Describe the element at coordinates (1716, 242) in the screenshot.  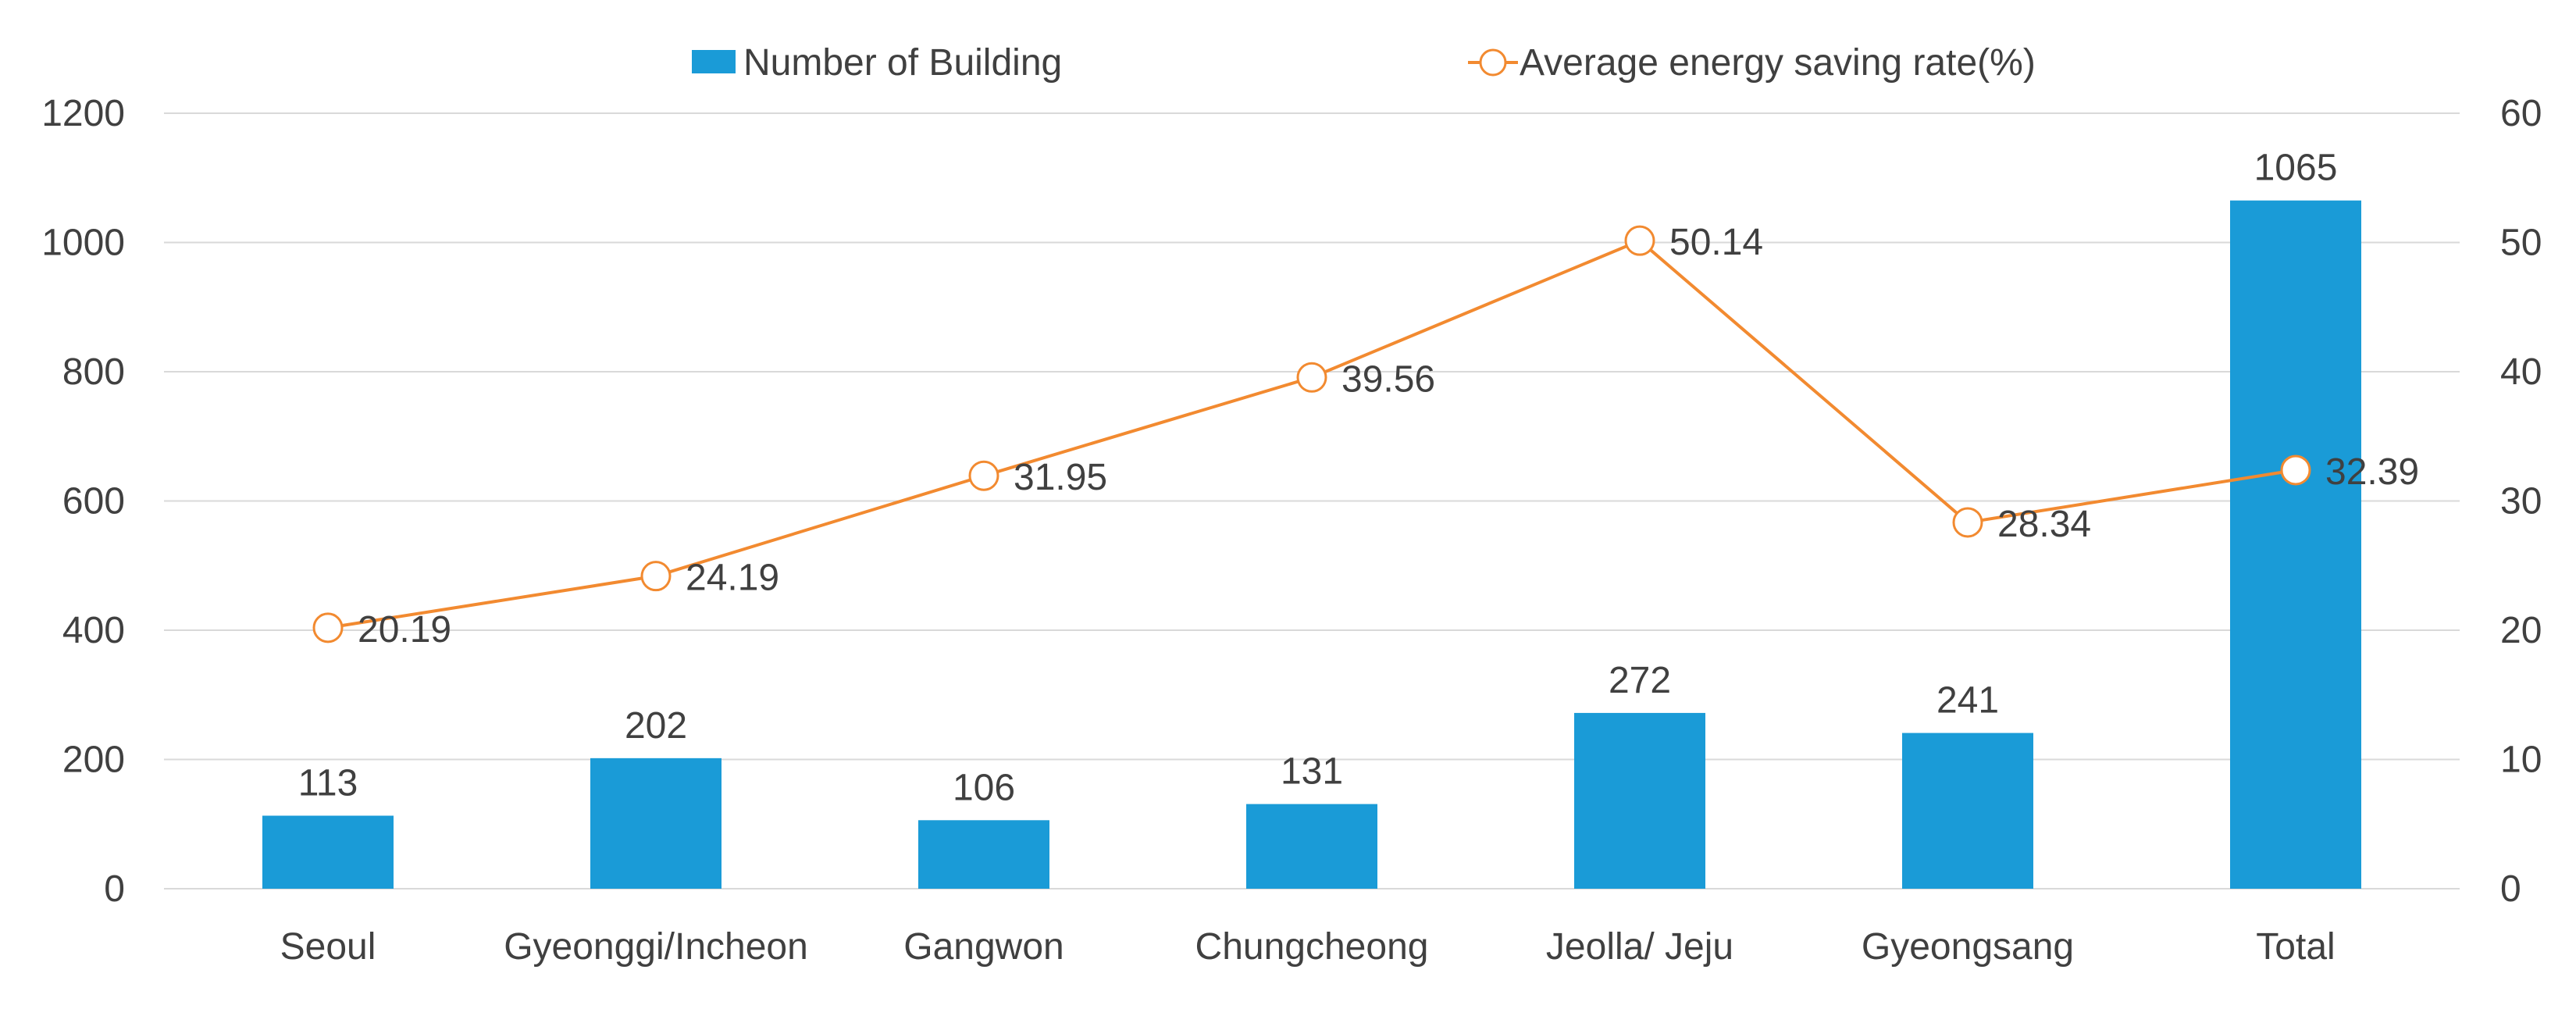
I see `line-data-label: 50.14` at that location.